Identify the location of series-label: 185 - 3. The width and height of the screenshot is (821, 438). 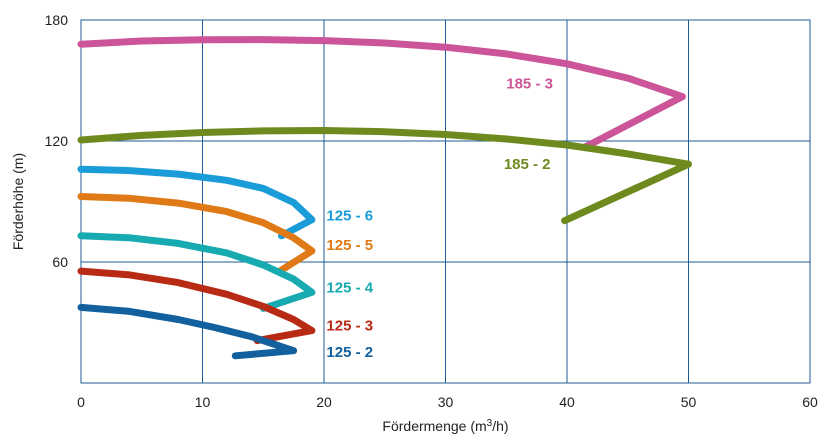
(529, 84).